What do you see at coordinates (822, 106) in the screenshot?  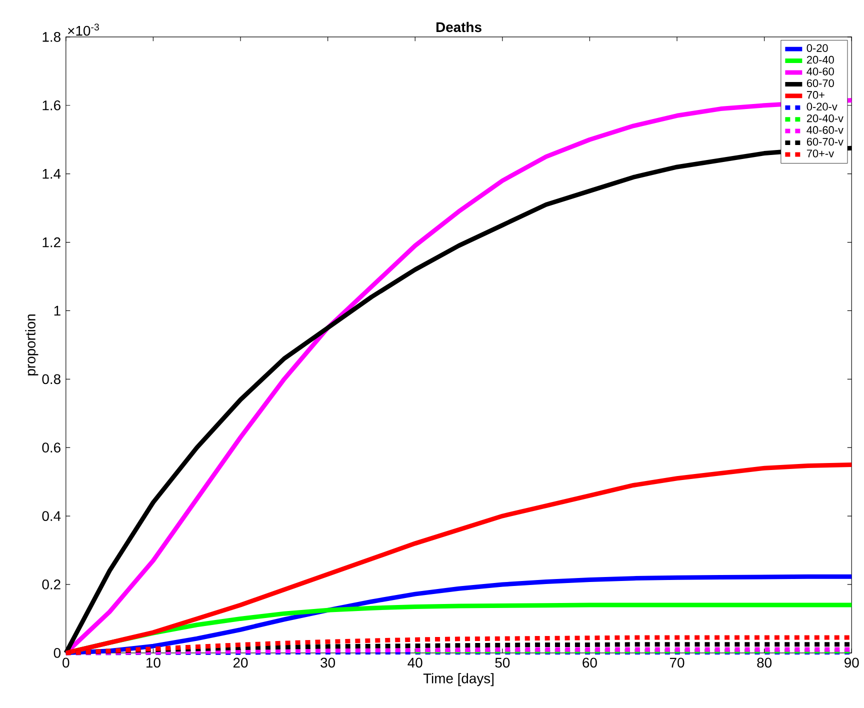 I see `legend-label: 0-20-v` at bounding box center [822, 106].